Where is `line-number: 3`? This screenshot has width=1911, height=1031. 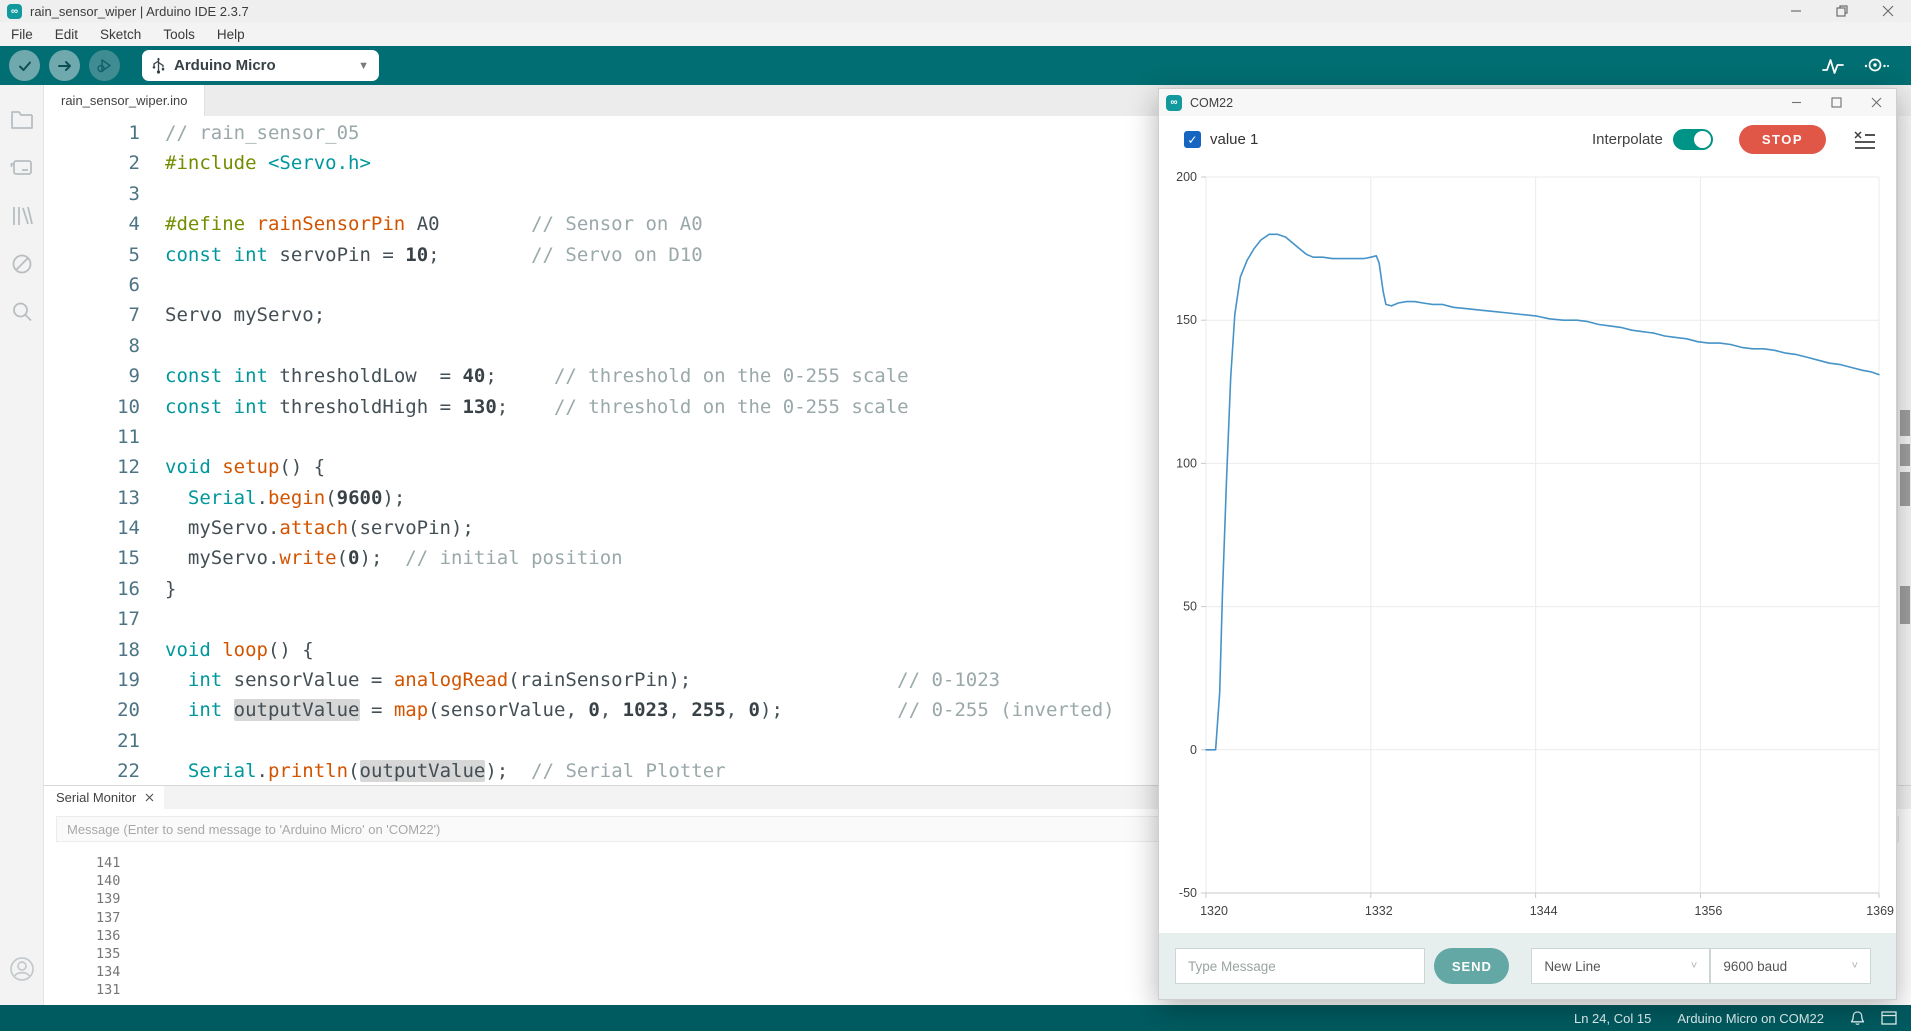
line-number: 3 is located at coordinates (134, 193).